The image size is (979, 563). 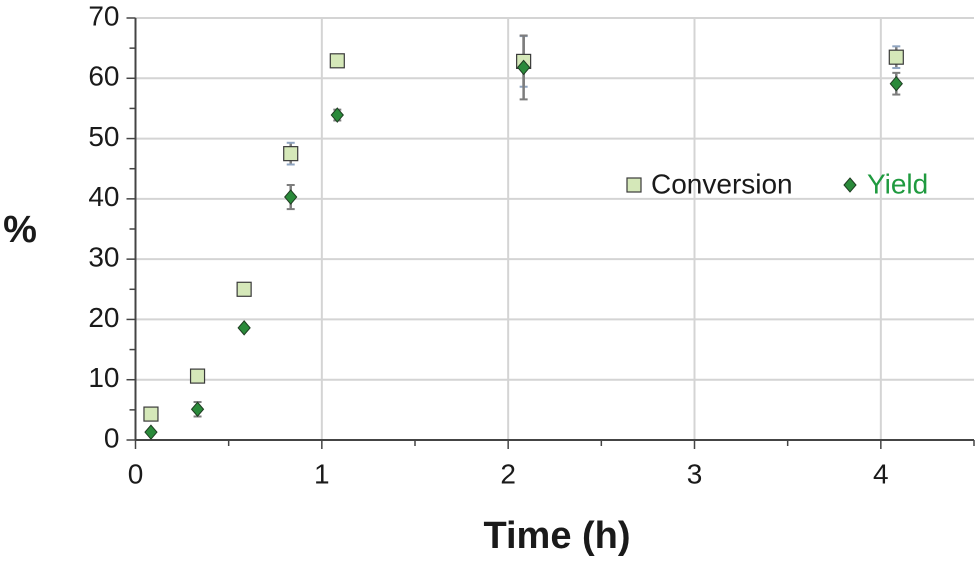 I want to click on y-tick-label: 10, so click(x=103, y=377).